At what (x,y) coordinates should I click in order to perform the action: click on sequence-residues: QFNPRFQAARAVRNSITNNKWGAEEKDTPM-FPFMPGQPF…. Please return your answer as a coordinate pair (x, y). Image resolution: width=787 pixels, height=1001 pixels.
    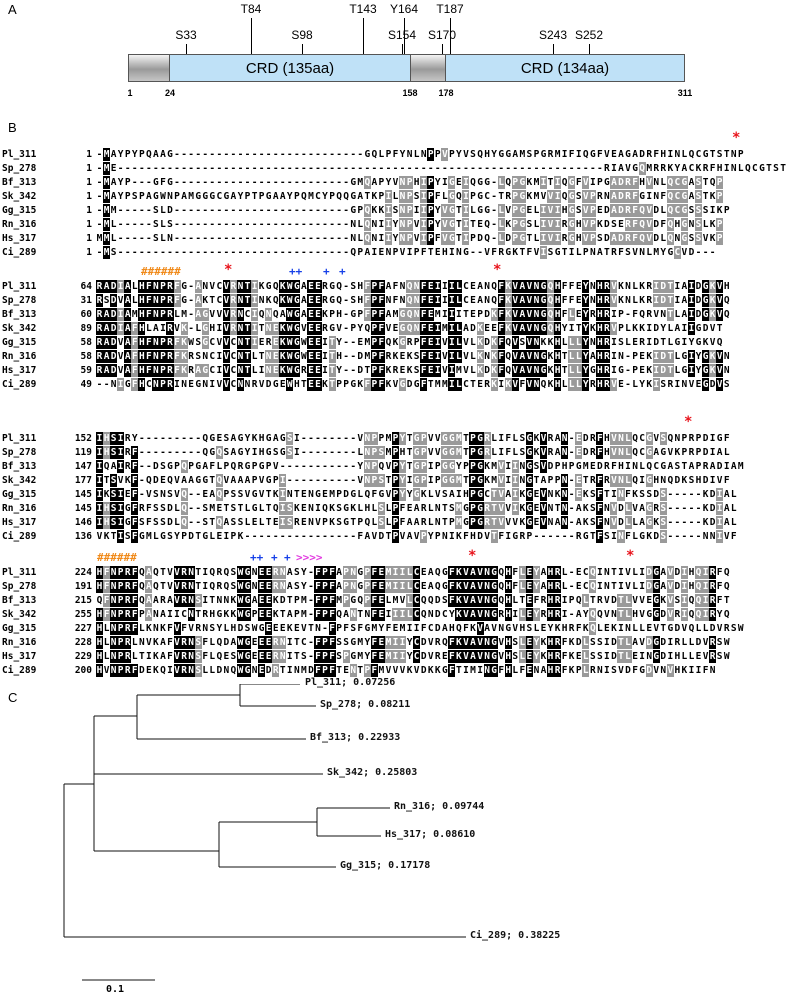
    Looking at the image, I should click on (413, 600).